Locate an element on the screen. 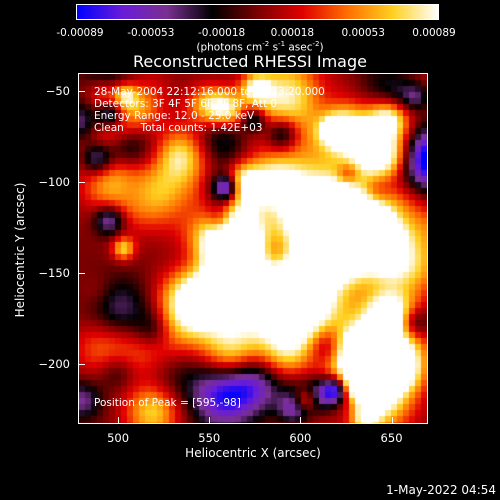 The width and height of the screenshot is (500, 500). x-tick-label: 550 is located at coordinates (209, 438).